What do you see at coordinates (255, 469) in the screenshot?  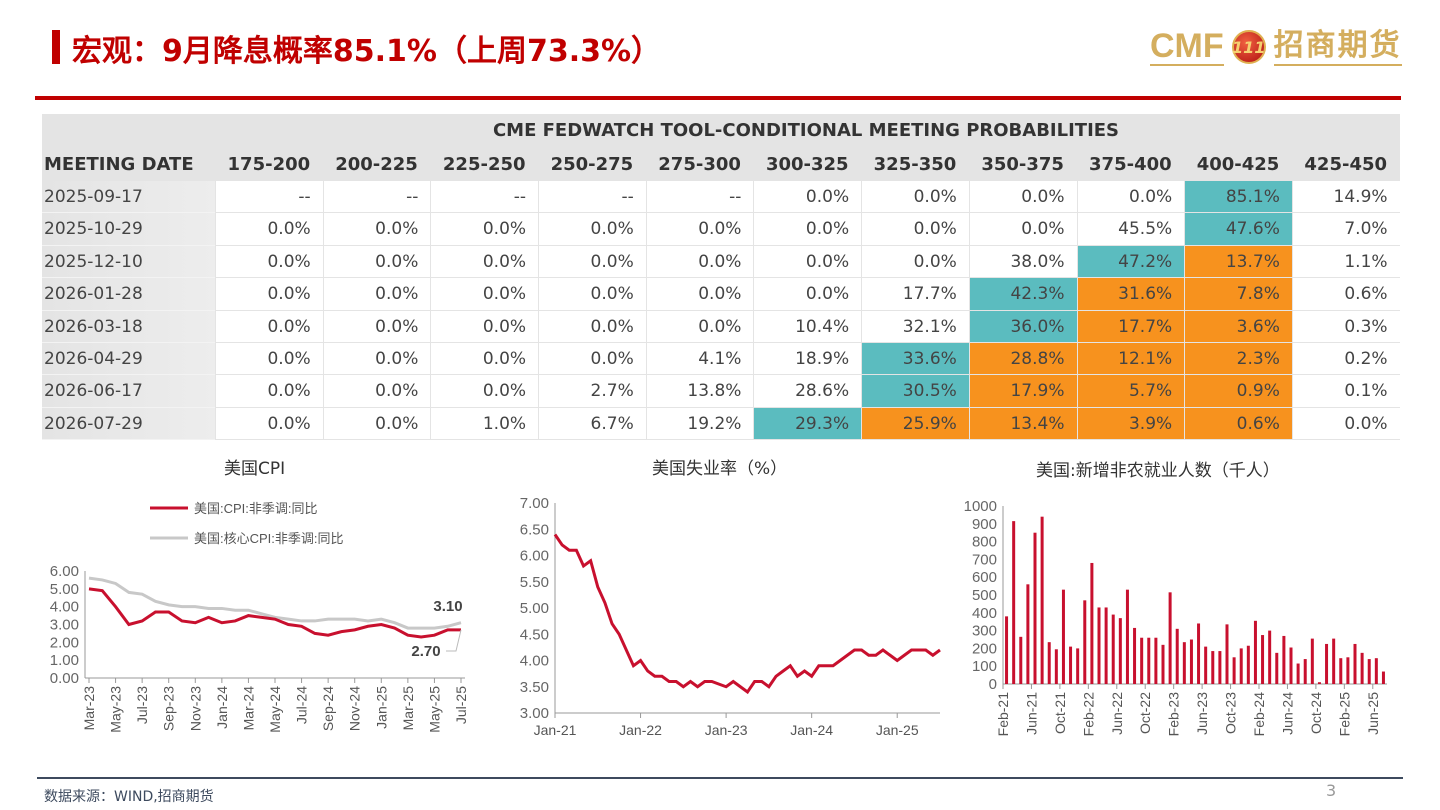 I see `cpi-chart-title: 美国CPI` at bounding box center [255, 469].